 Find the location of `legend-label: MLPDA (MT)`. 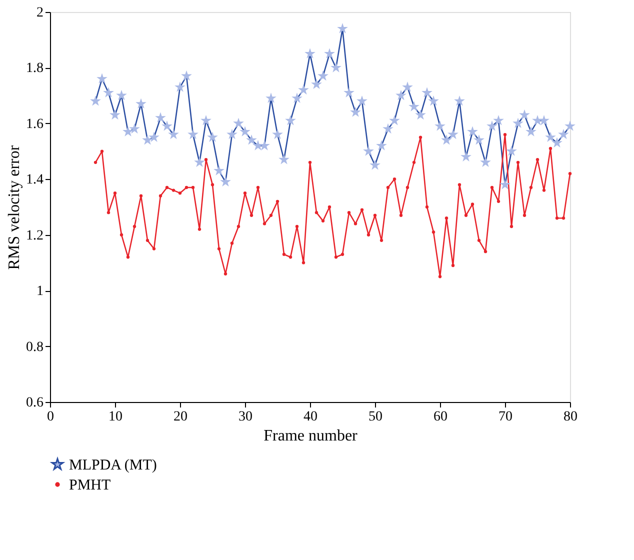

legend-label: MLPDA (MT) is located at coordinates (113, 466).